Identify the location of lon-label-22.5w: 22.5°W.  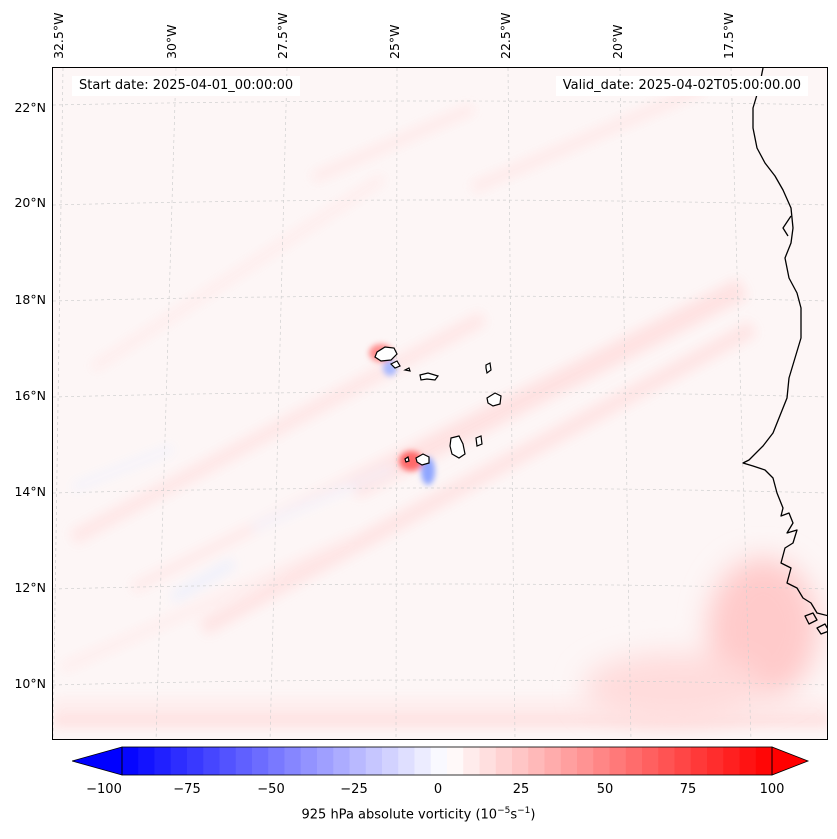
(505, 35).